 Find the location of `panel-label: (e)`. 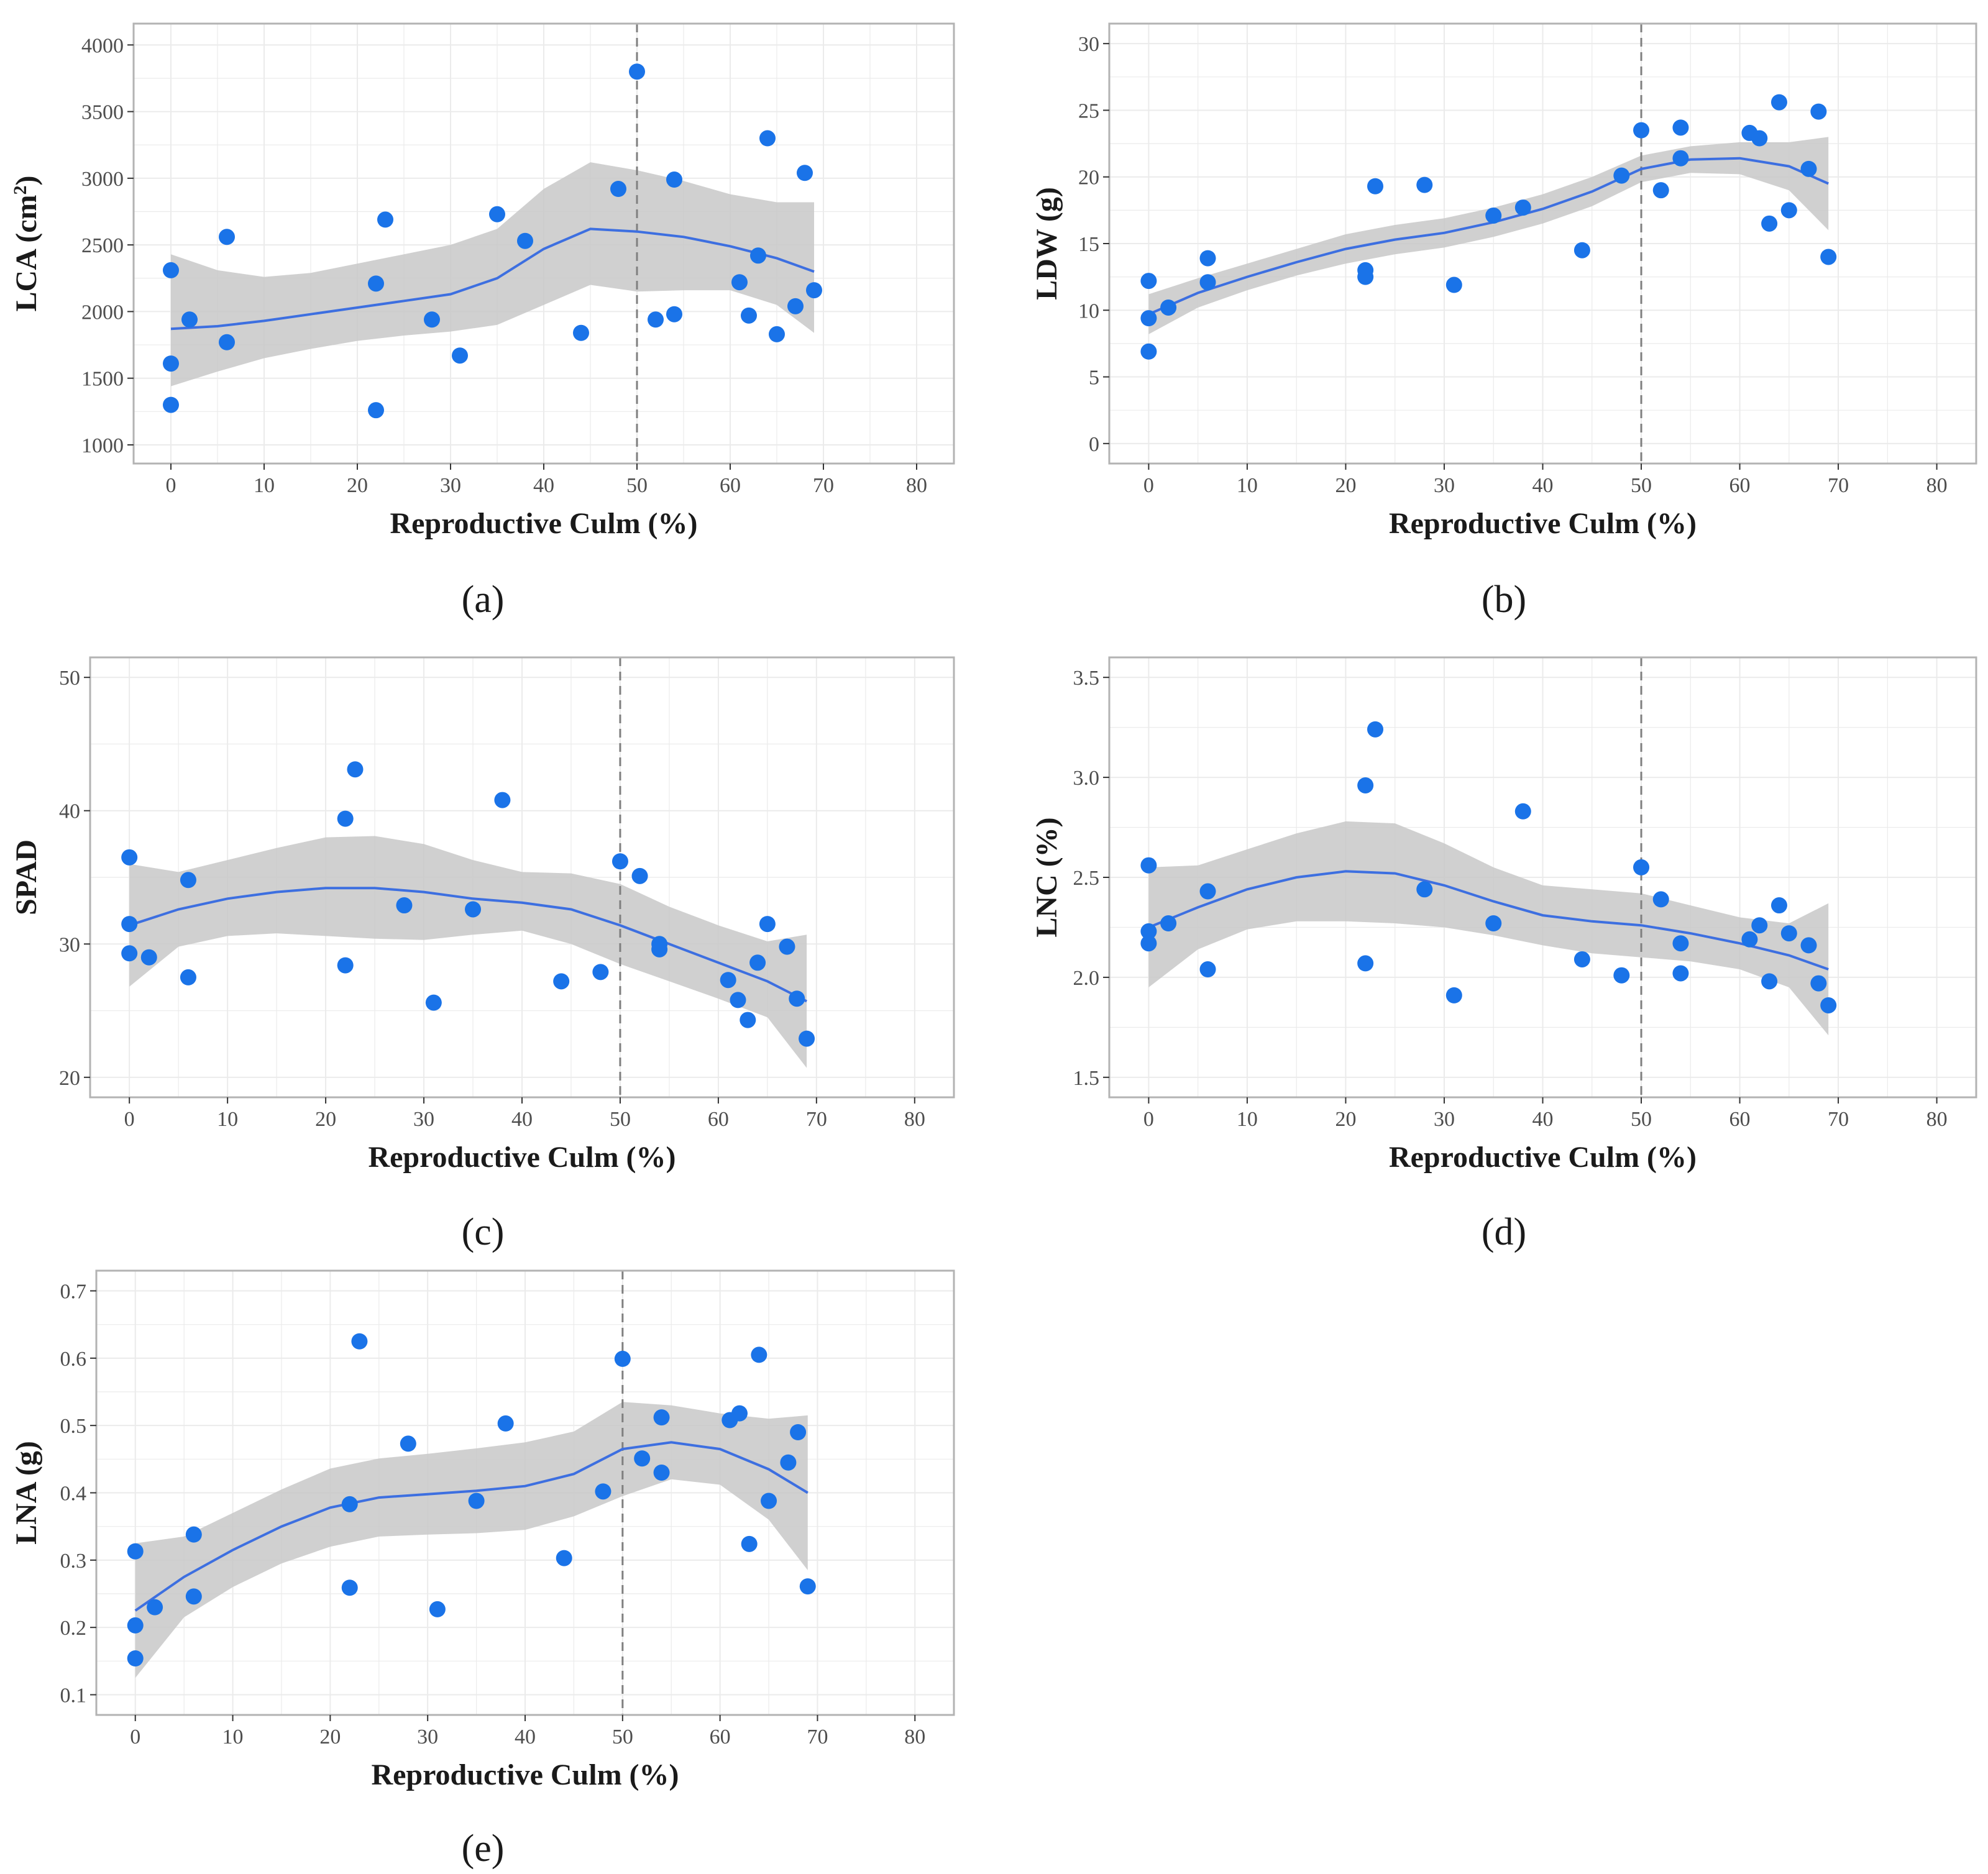

panel-label: (e) is located at coordinates (484, 1848).